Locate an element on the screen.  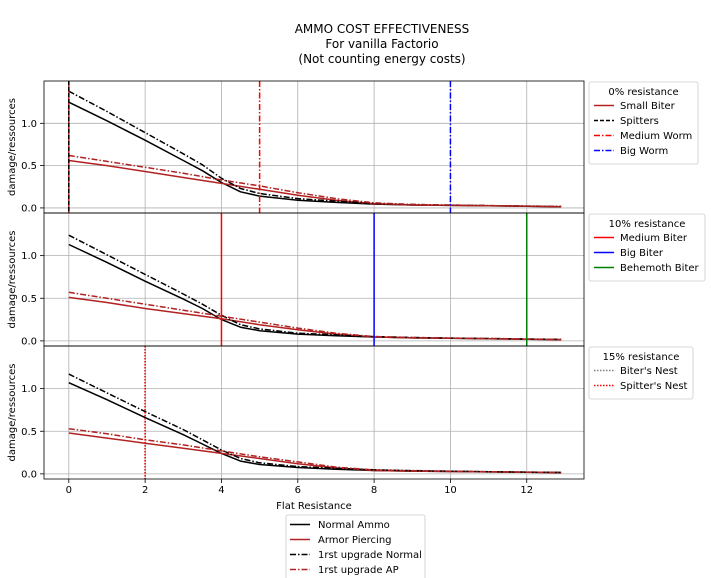
legend-label: Armor Piercing is located at coordinates (355, 540).